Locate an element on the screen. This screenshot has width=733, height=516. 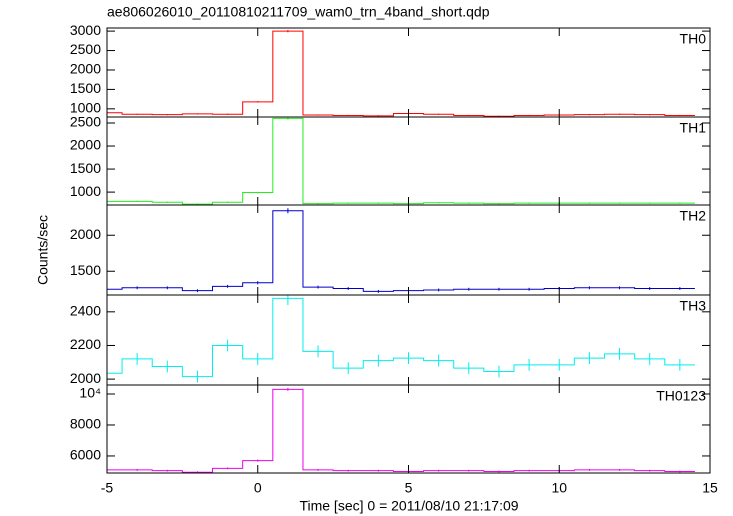
y-axis-label: Counts/sec is located at coordinates (43, 250).